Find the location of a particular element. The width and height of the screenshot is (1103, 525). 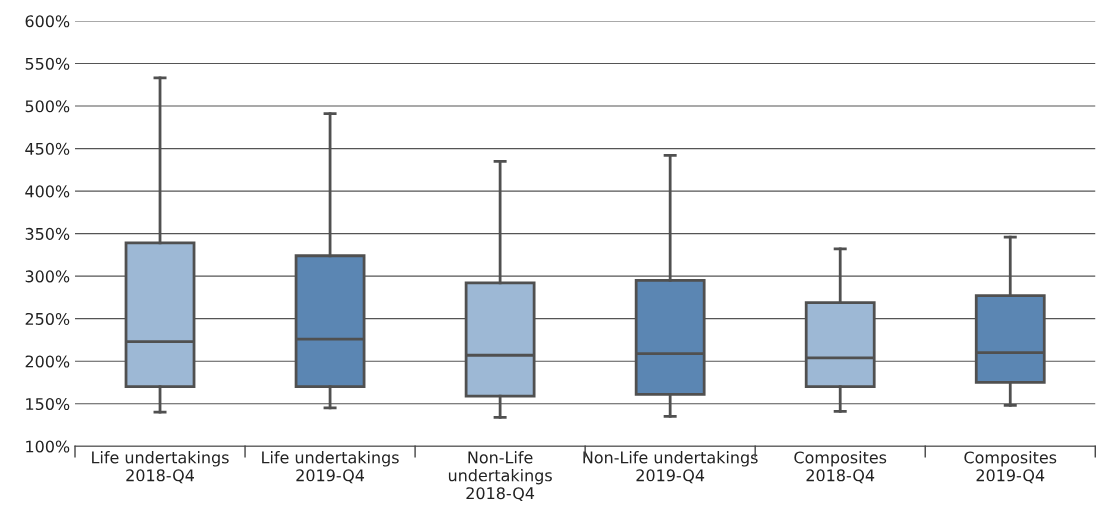

y-tick-label: 100% is located at coordinates (48, 446).